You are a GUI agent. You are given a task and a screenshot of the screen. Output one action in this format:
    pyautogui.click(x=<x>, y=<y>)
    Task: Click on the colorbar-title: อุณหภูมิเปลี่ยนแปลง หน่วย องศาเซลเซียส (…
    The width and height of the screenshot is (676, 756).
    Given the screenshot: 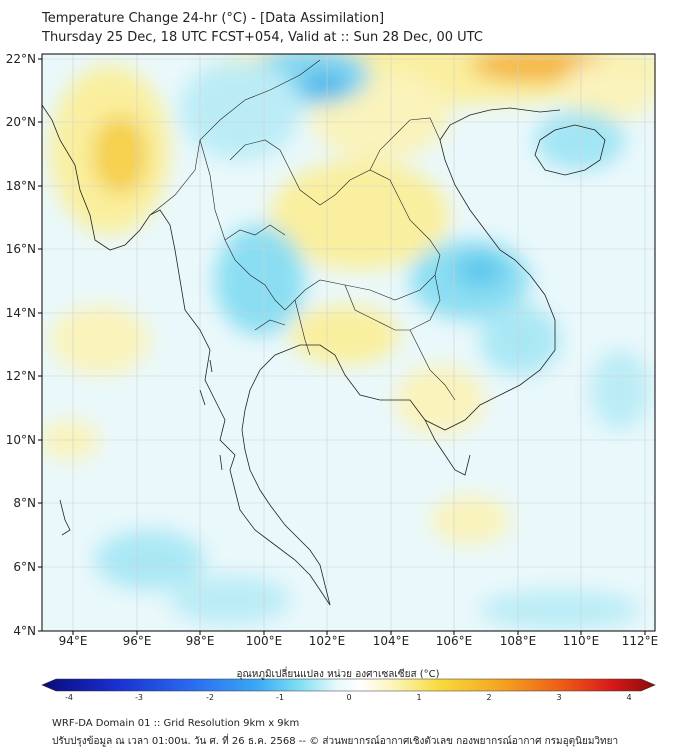 What is the action you would take?
    pyautogui.click(x=338, y=674)
    